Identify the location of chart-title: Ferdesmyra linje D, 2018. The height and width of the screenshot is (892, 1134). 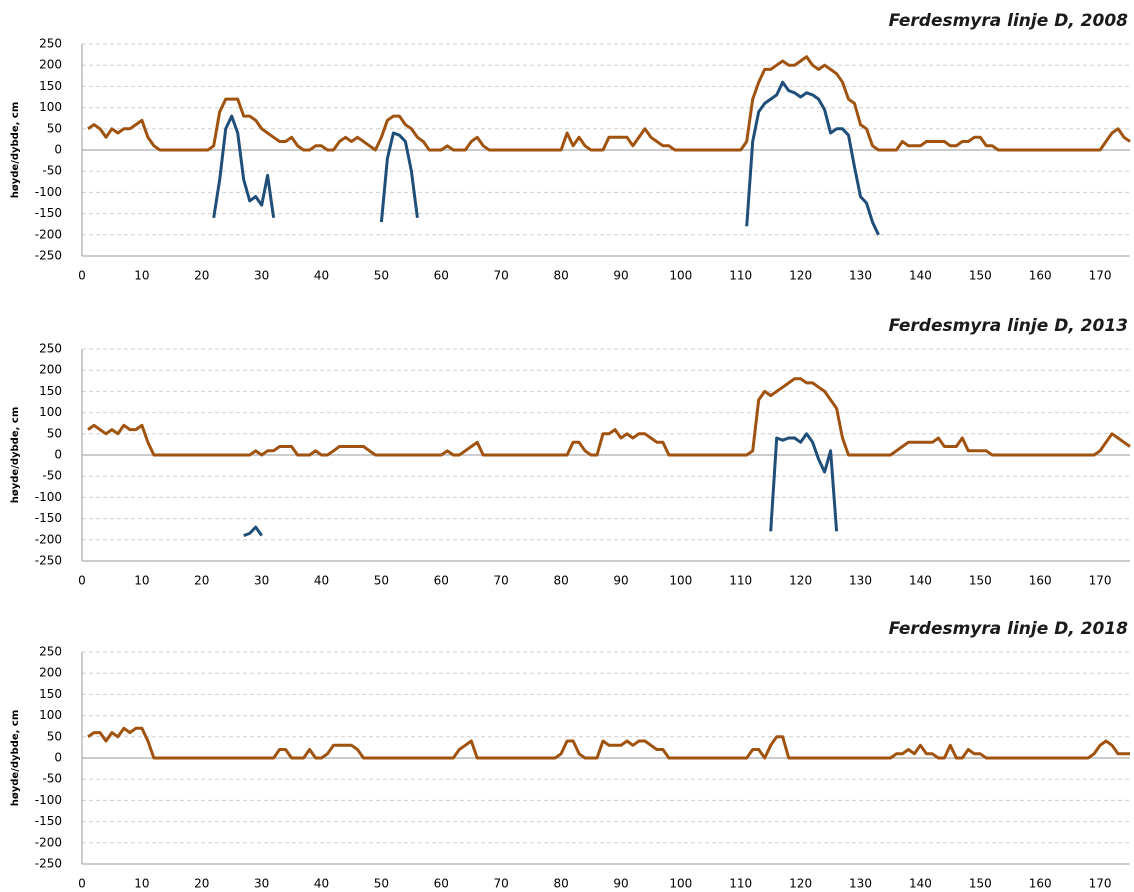
(1009, 629).